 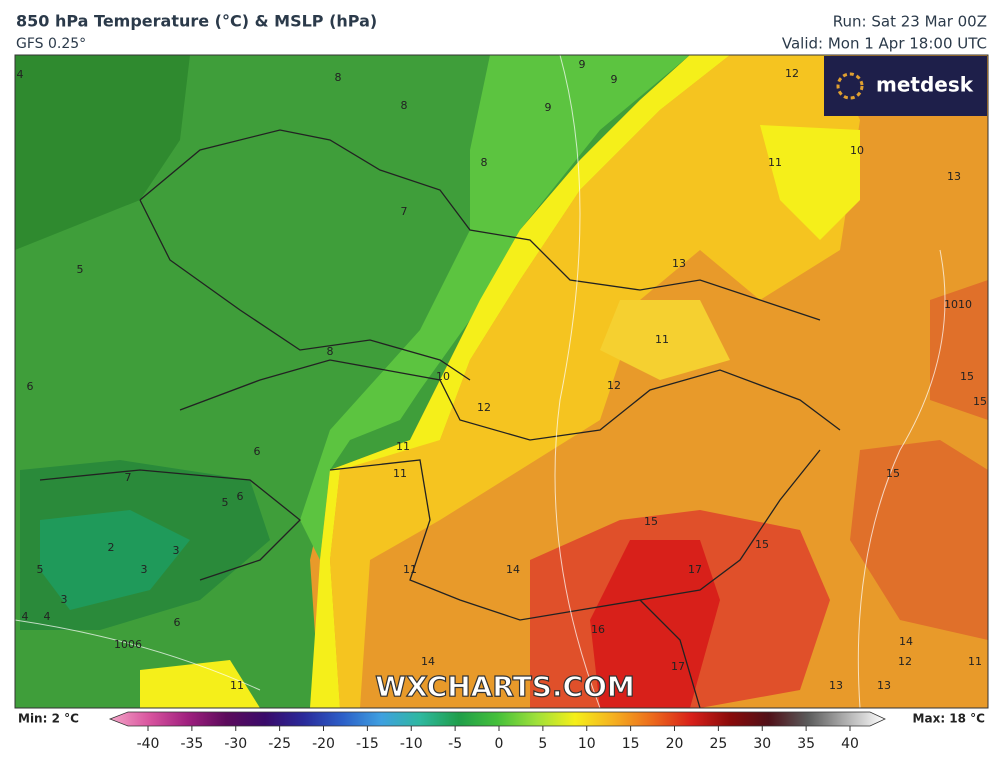 I want to click on colorbar-tick-label: 20, so click(x=675, y=744).